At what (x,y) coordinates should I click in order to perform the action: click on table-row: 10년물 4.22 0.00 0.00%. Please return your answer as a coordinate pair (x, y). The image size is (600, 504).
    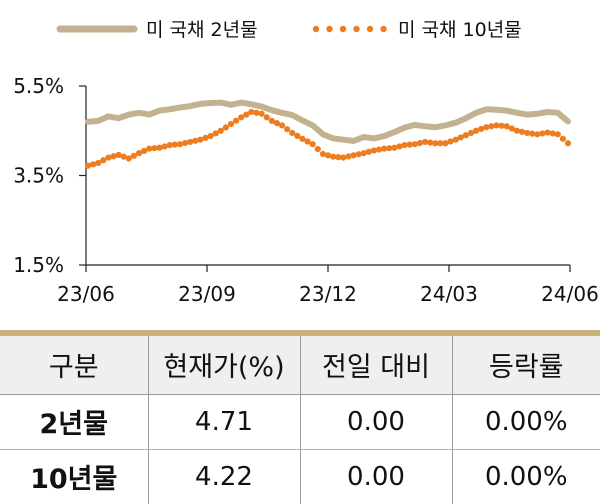
    Looking at the image, I should click on (300, 476).